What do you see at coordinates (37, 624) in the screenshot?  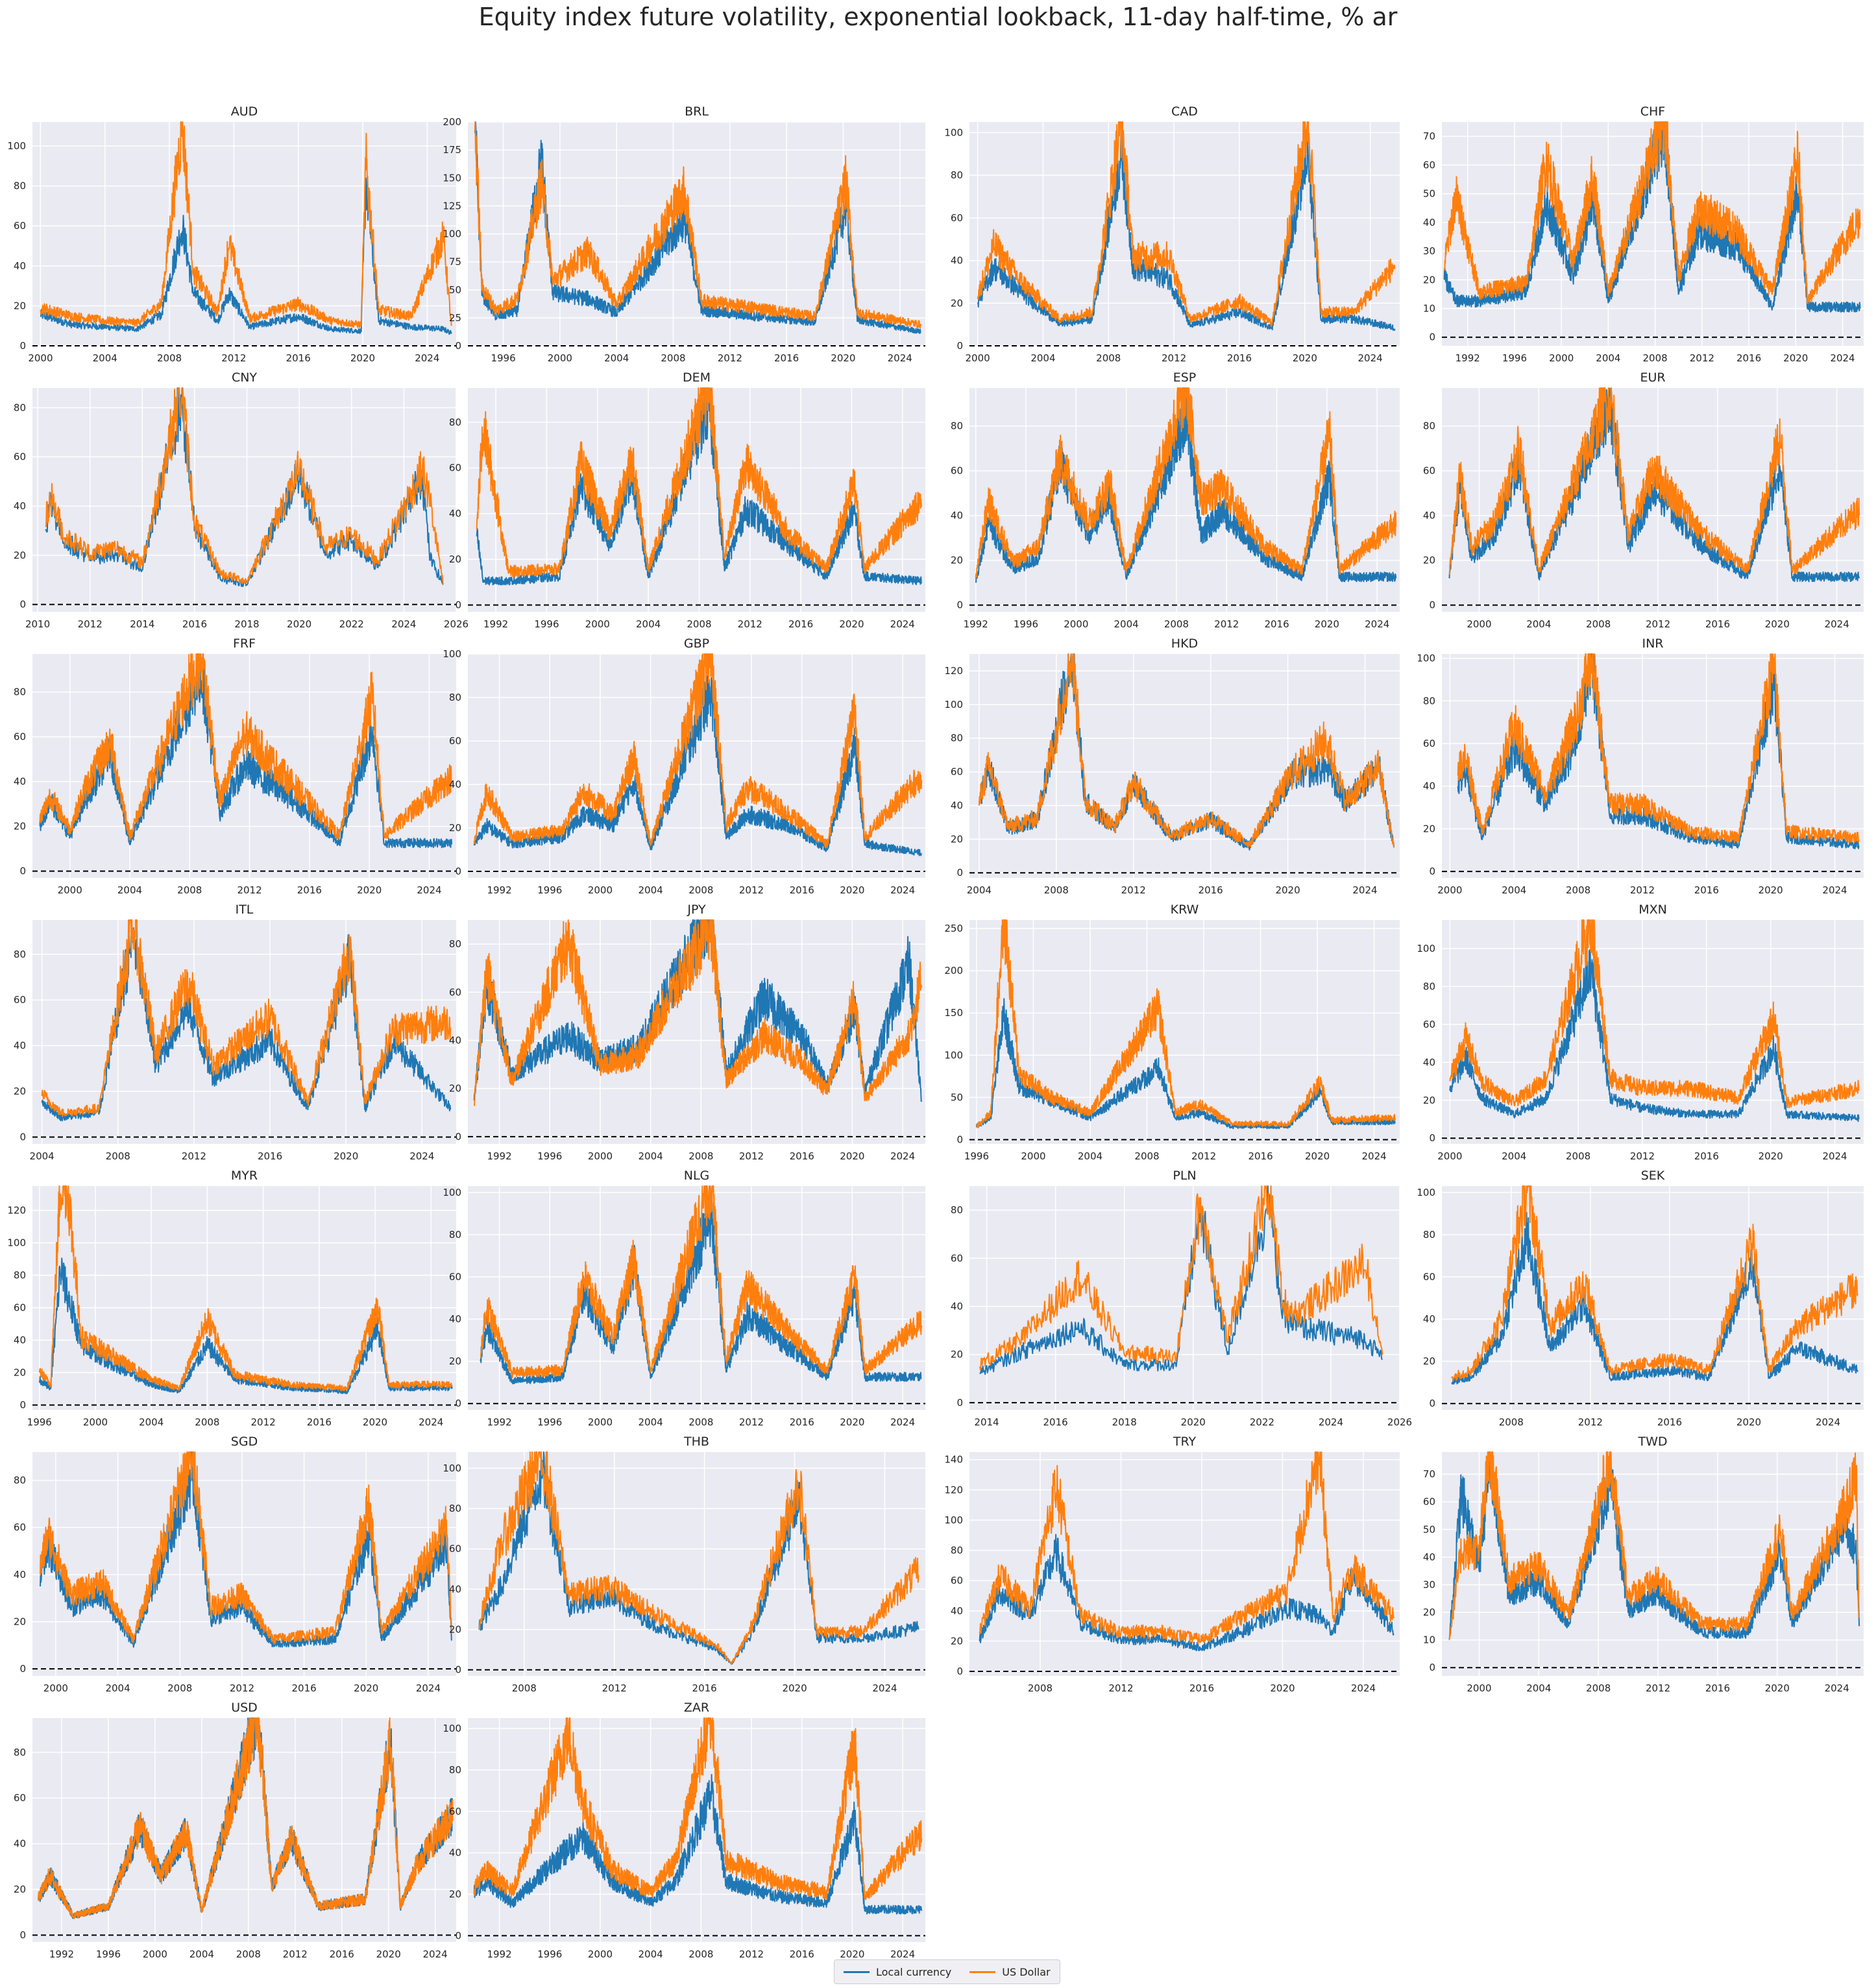 I see `x-tick-label: 2010` at bounding box center [37, 624].